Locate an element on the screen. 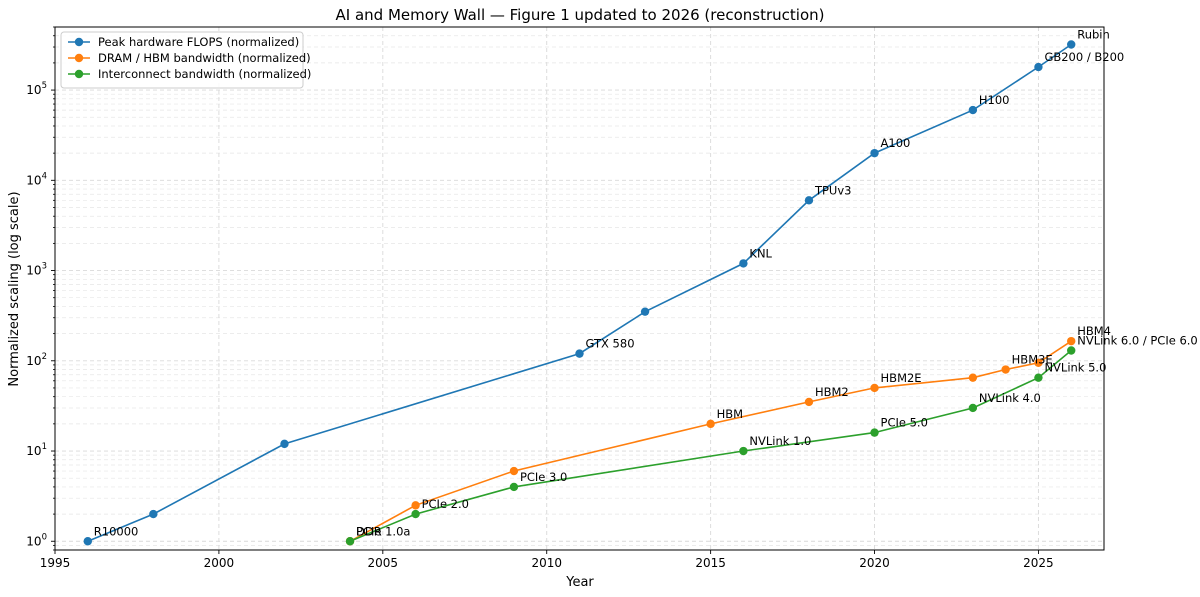 The image size is (1200, 597). y-tick-label: 10² is located at coordinates (36, 360).